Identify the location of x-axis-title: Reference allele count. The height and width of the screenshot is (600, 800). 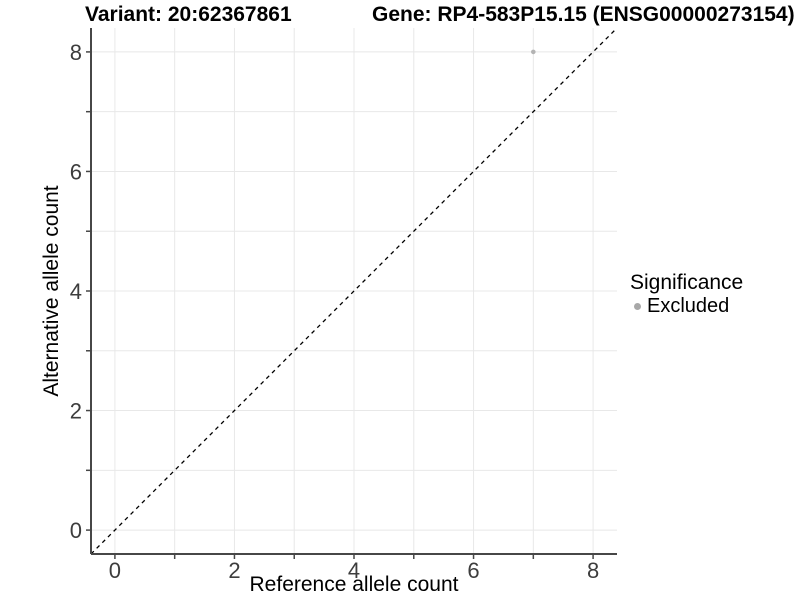
(354, 584).